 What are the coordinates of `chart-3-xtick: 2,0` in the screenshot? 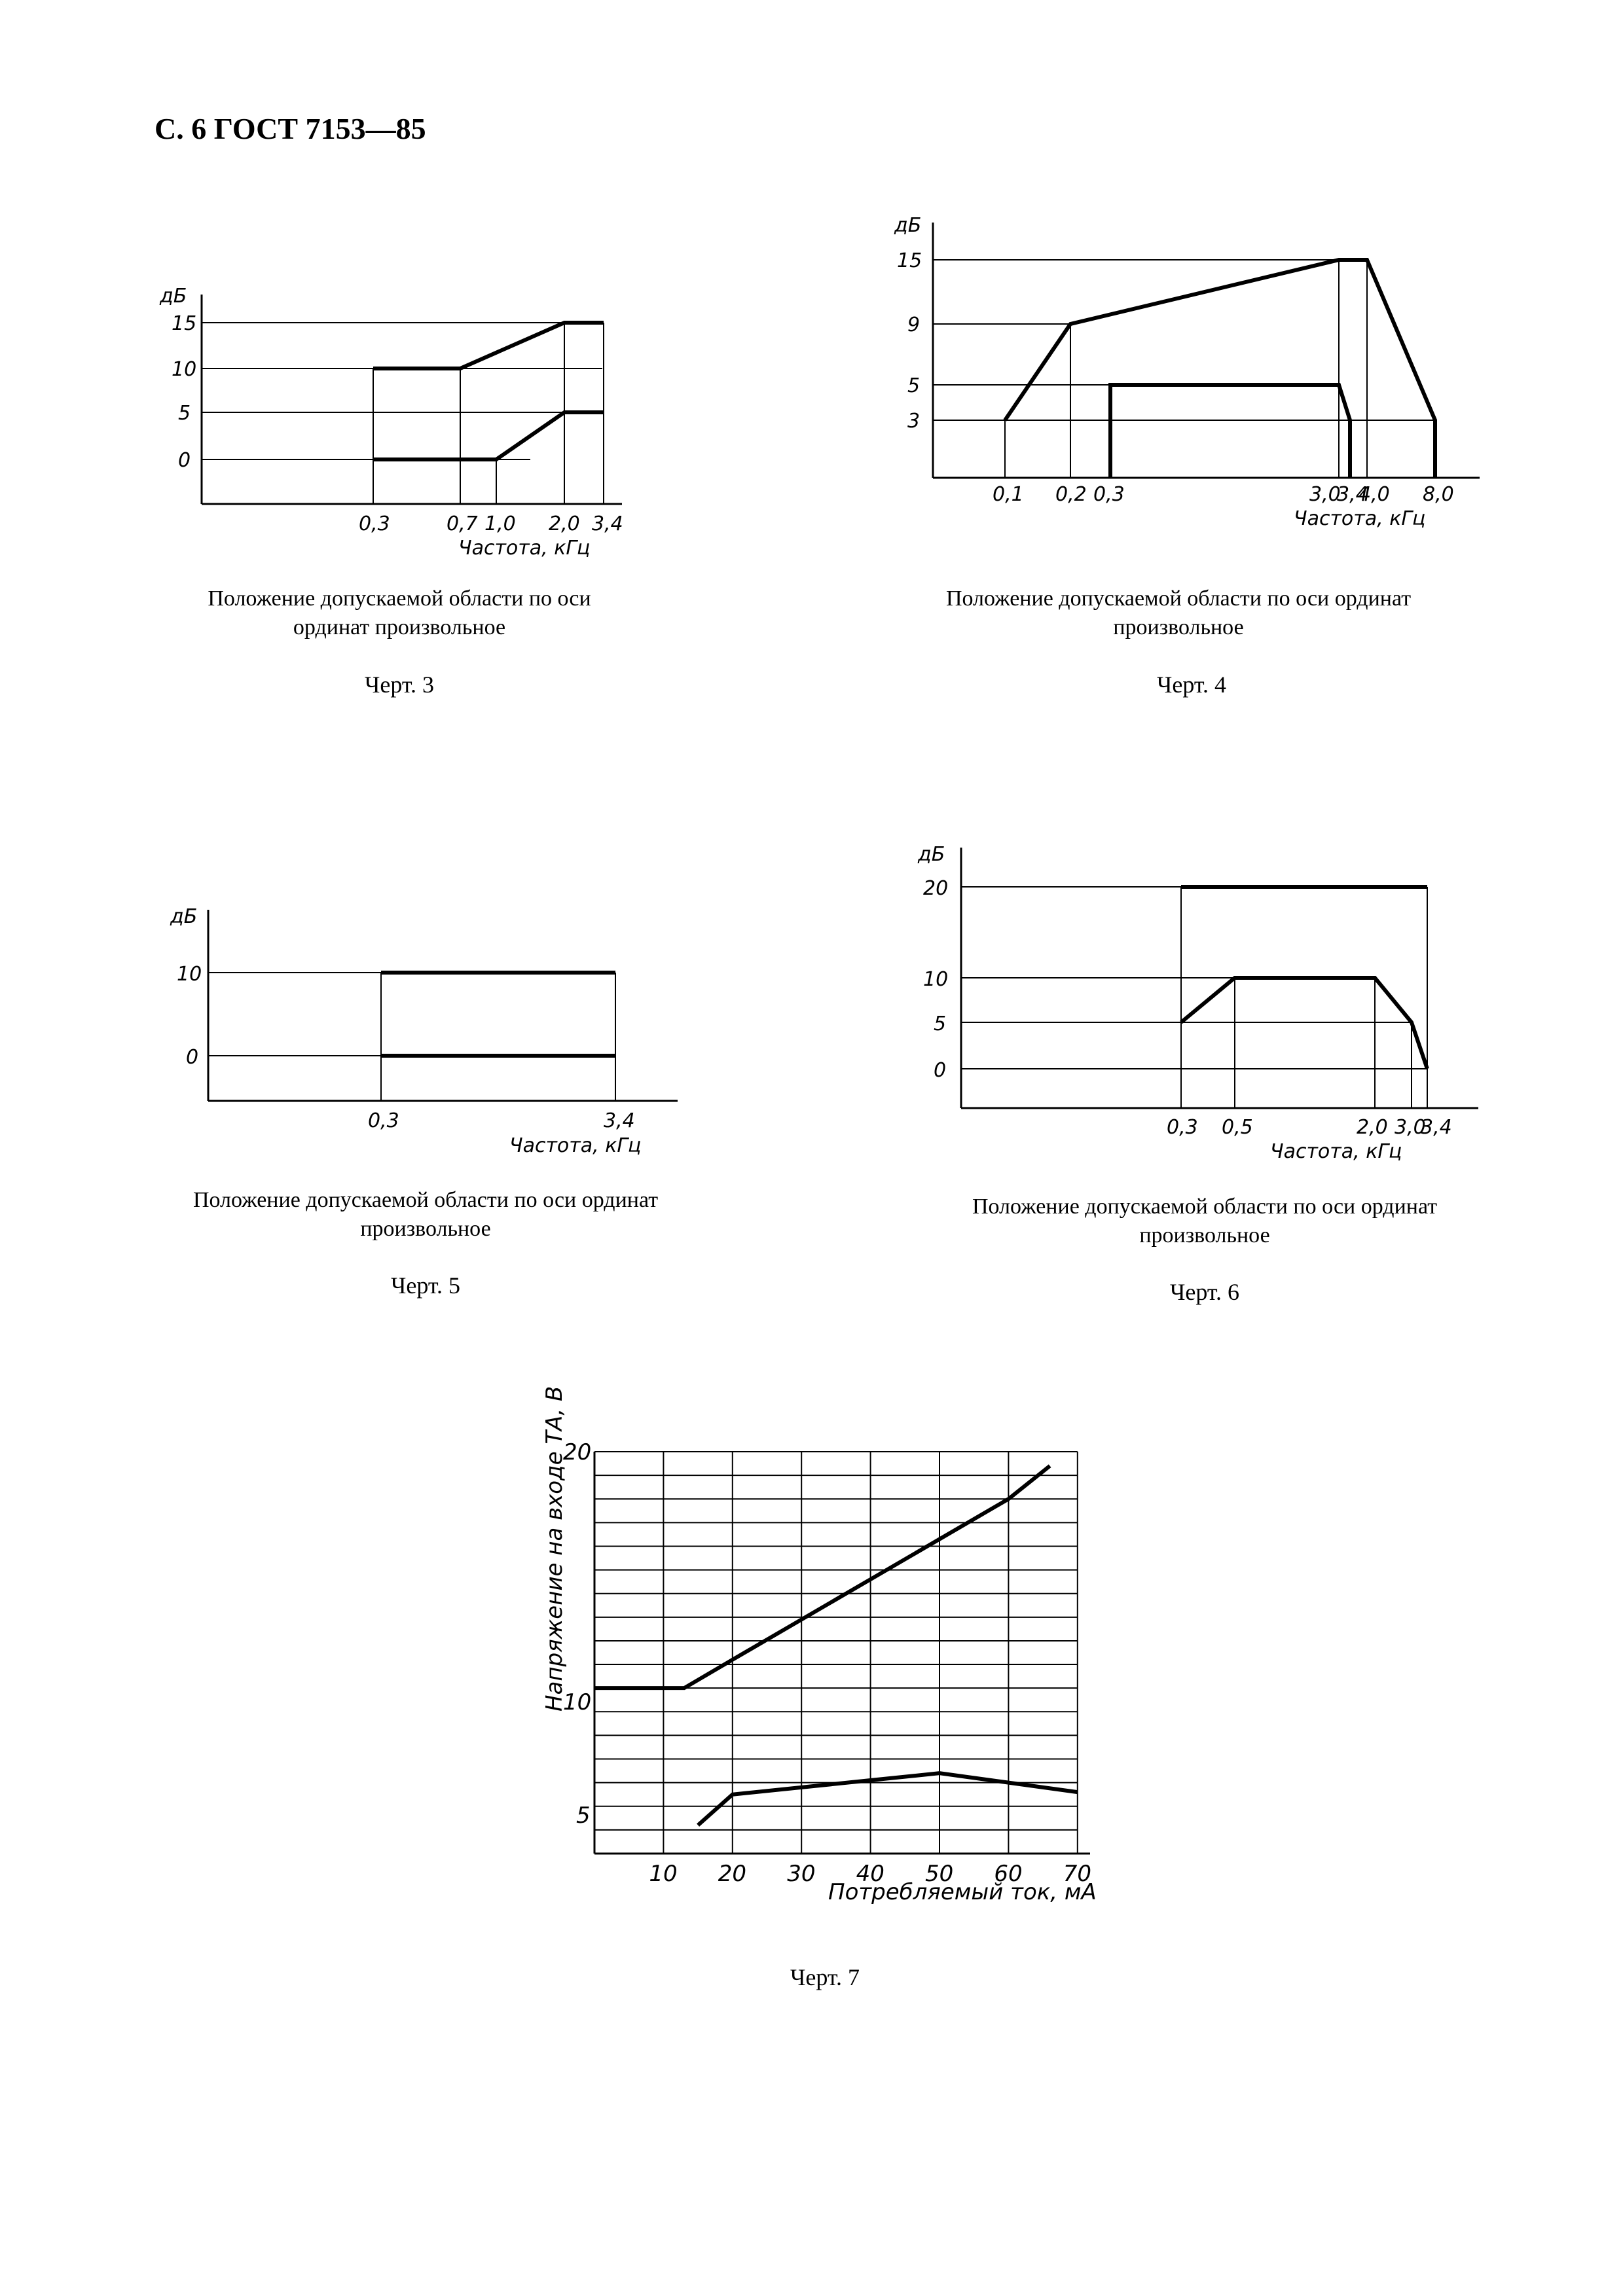 It's located at (564, 523).